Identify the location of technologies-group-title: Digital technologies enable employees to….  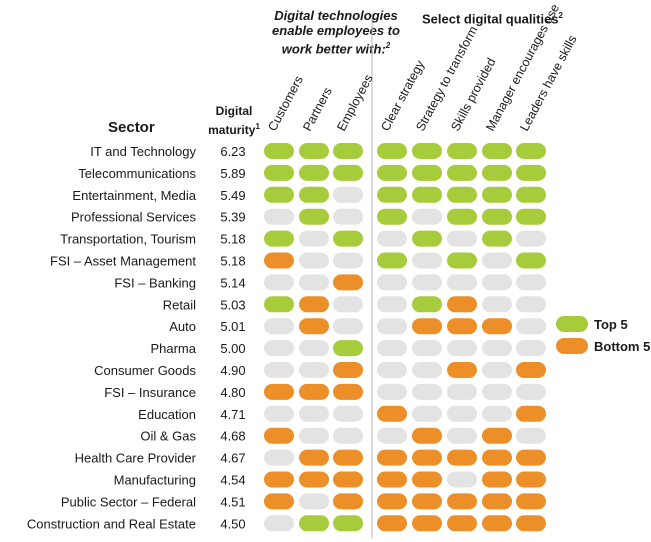
(336, 32).